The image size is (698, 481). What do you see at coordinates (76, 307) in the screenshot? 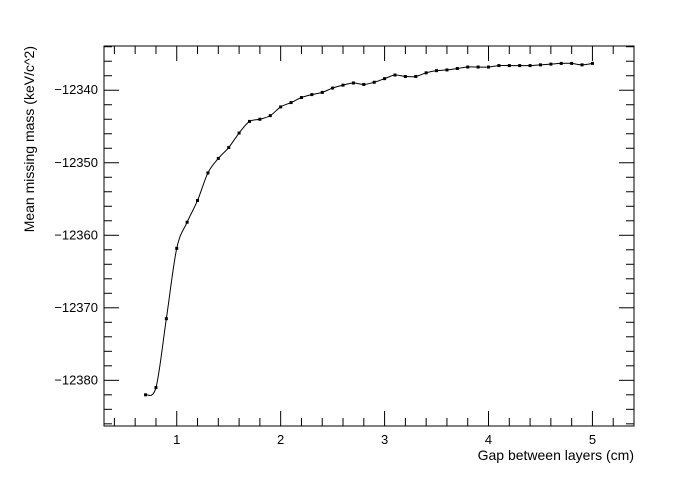
I see `y-tick-label: −12370` at bounding box center [76, 307].